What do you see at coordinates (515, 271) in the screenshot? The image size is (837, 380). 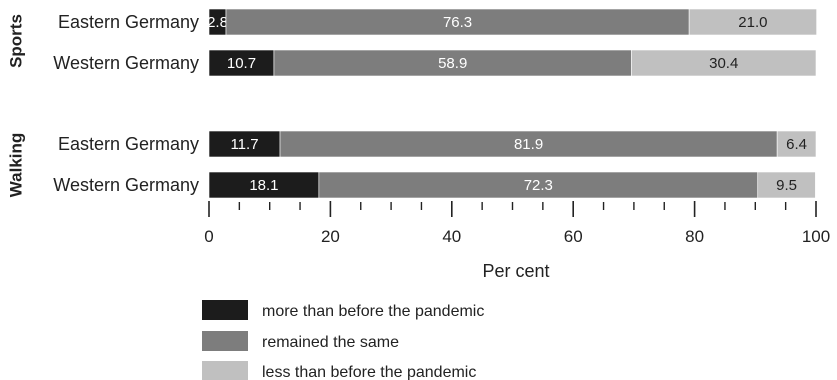 I see `x-axis-title: Per cent` at bounding box center [515, 271].